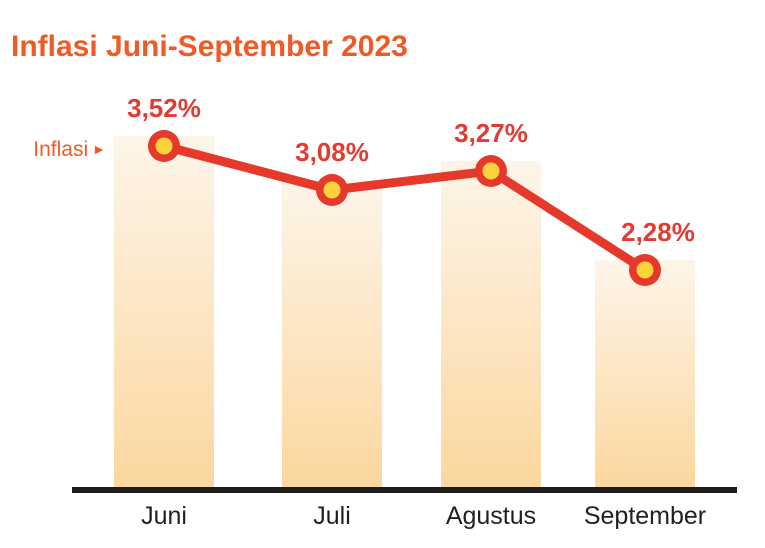 The height and width of the screenshot is (548, 765). Describe the element at coordinates (164, 516) in the screenshot. I see `category-label-juni: Juni` at that location.